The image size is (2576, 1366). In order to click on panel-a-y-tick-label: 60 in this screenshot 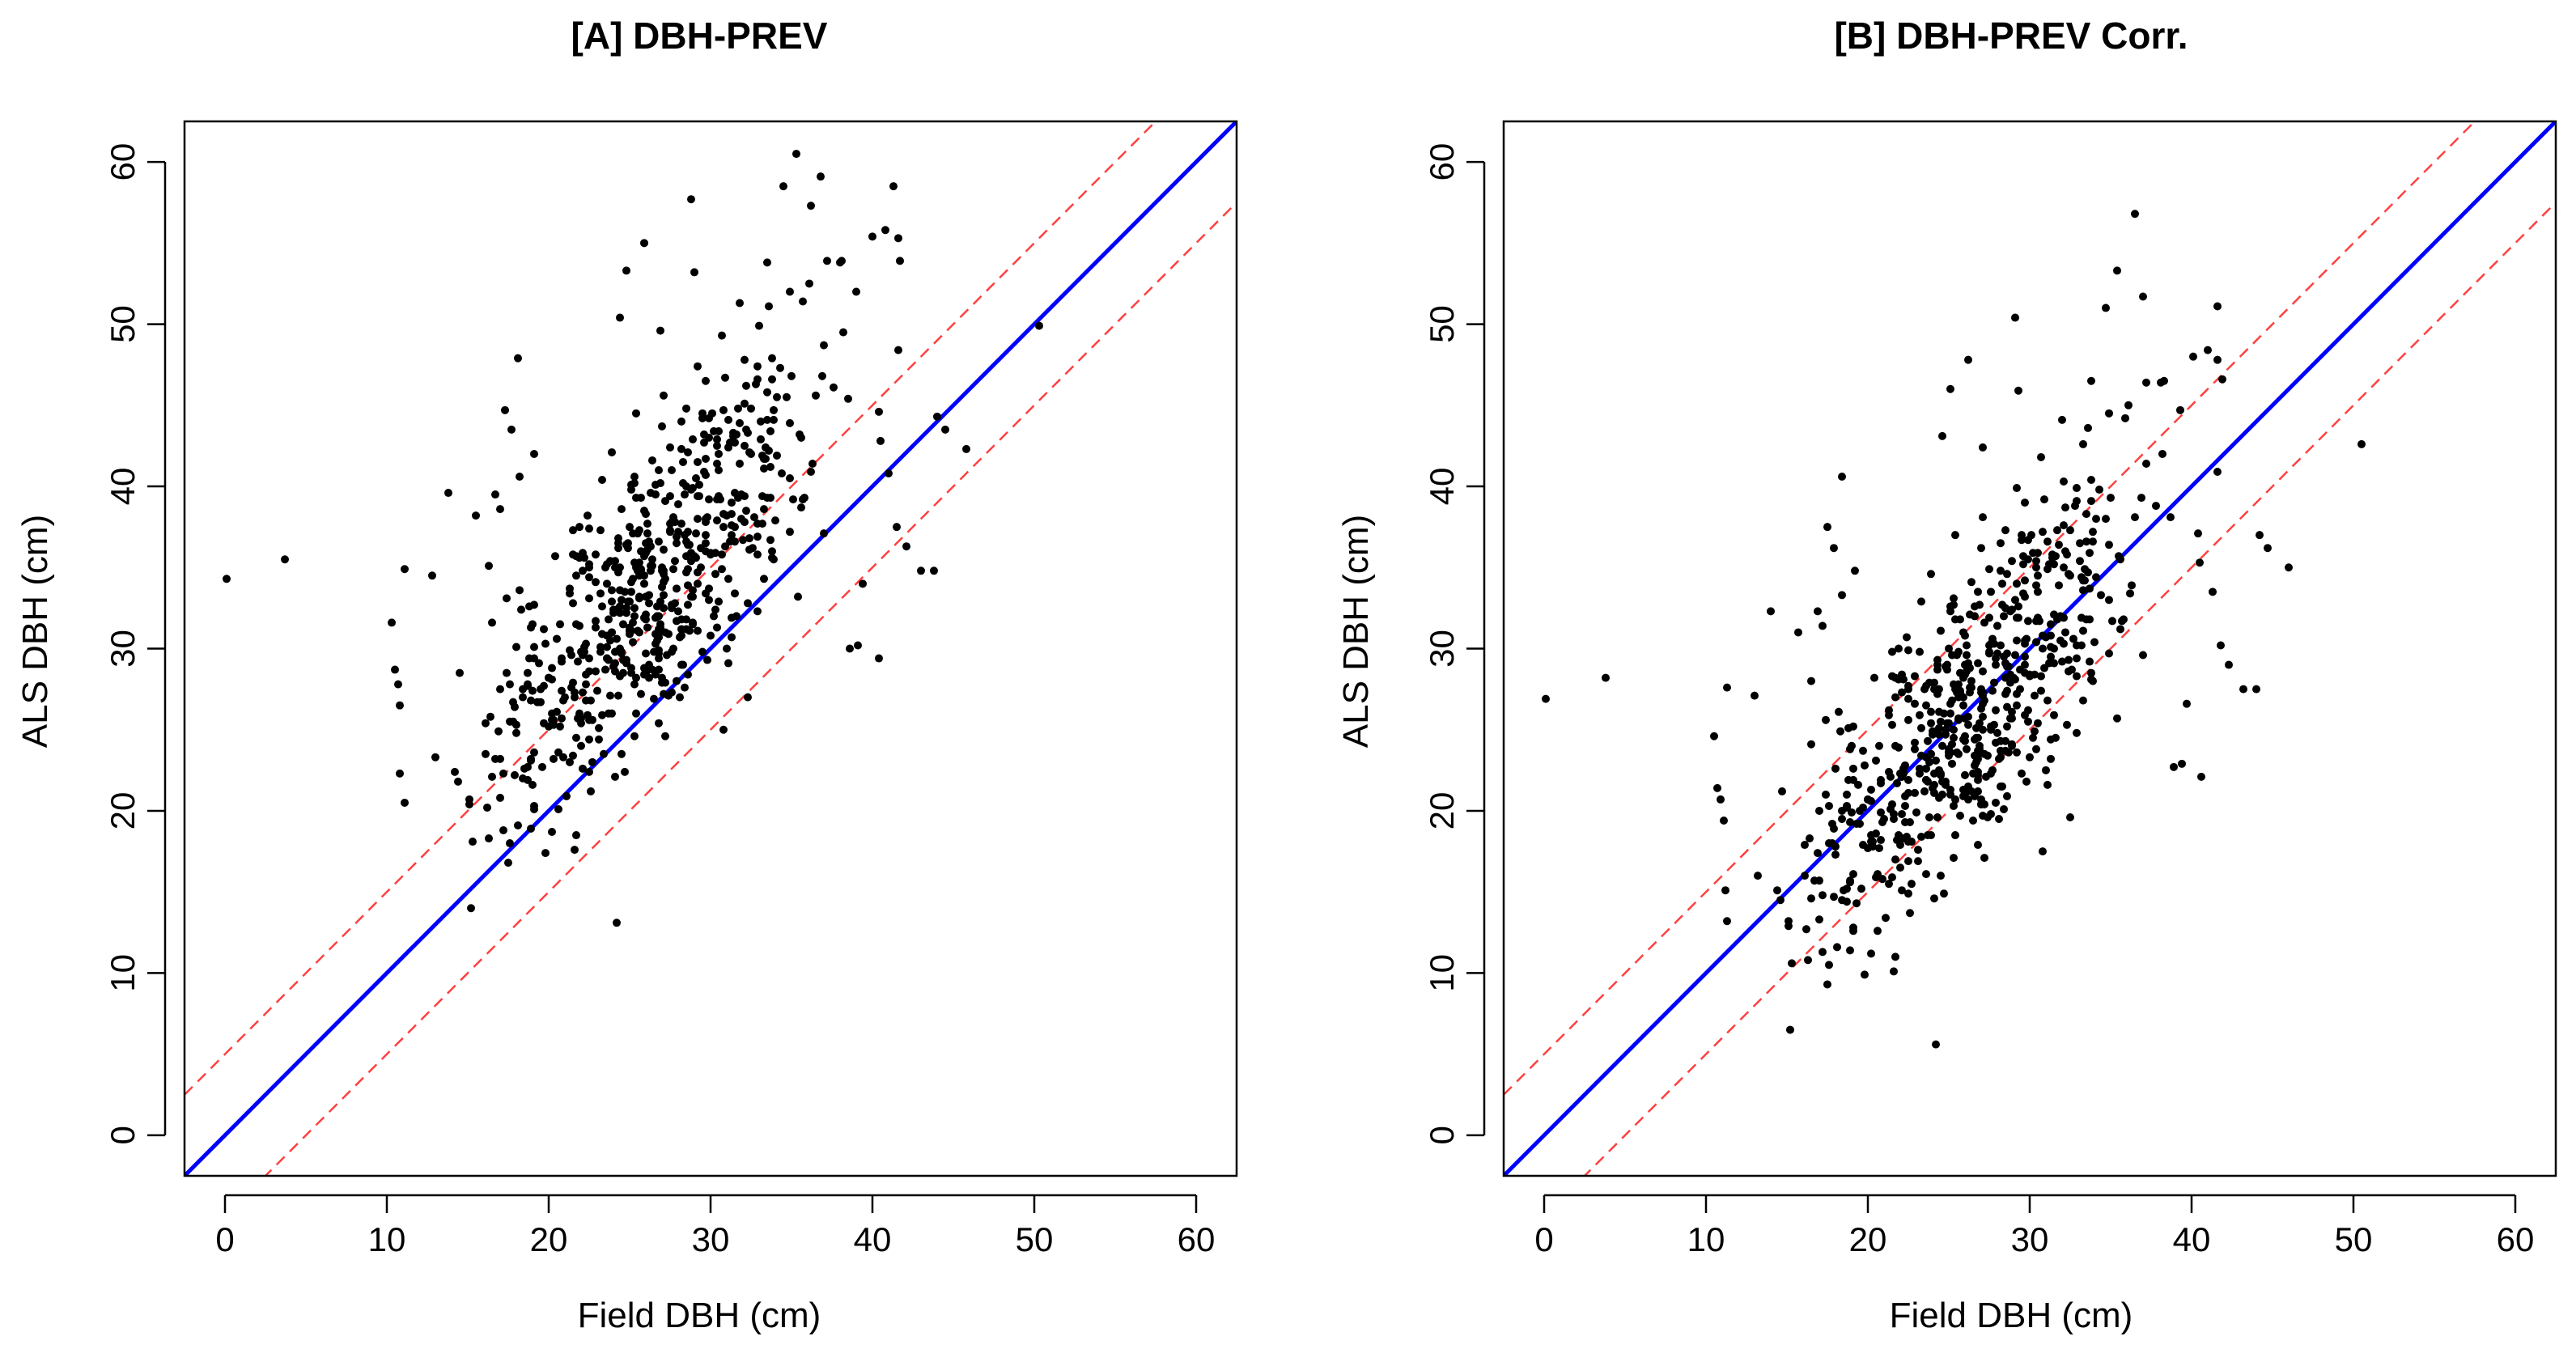, I will do `click(123, 162)`.